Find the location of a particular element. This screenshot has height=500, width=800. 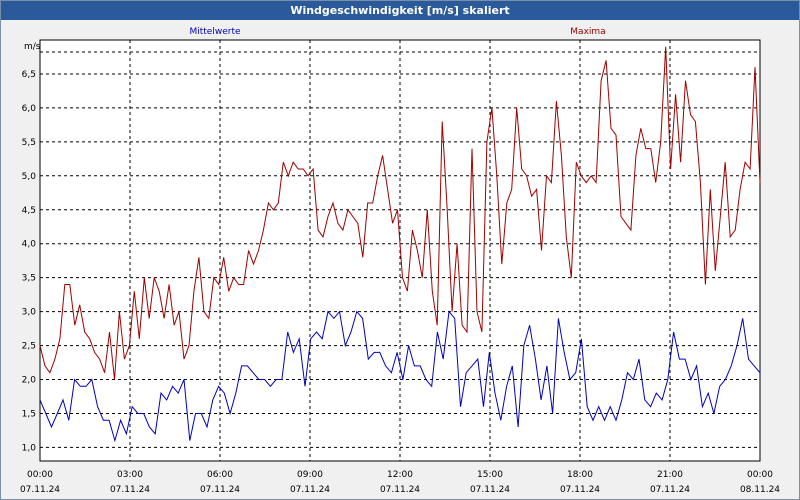

y-tick-label: 1,0 is located at coordinates (29, 448).